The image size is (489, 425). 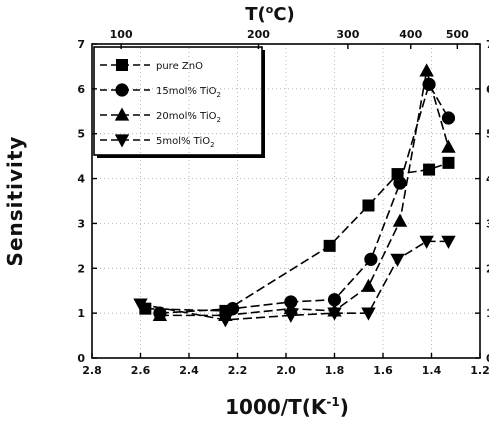 What do you see at coordinates (332, 402) in the screenshot?
I see `x-axis-title-sup: -1` at bounding box center [332, 402].